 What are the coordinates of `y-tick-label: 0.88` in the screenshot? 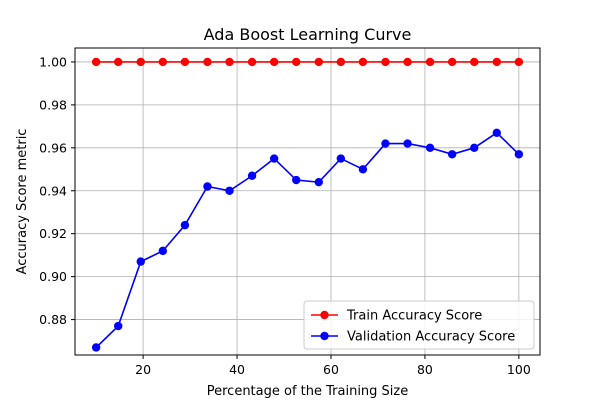 It's located at (53, 319).